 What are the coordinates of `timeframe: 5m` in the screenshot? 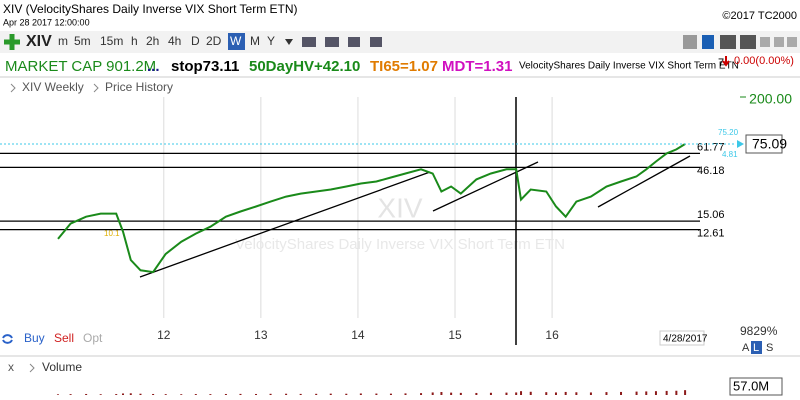 It's located at (82, 41).